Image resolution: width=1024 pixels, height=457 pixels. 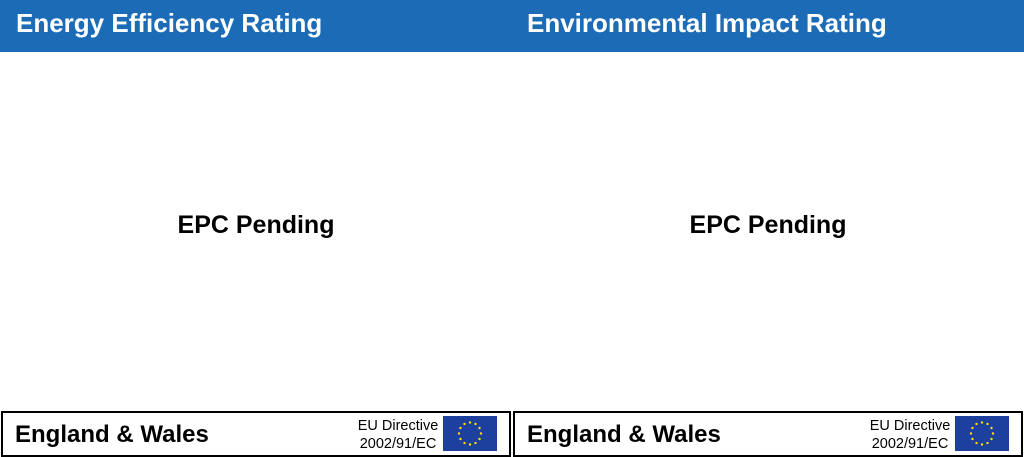 What do you see at coordinates (707, 23) in the screenshot?
I see `environmental-impact-title: Environmental Impact Rating` at bounding box center [707, 23].